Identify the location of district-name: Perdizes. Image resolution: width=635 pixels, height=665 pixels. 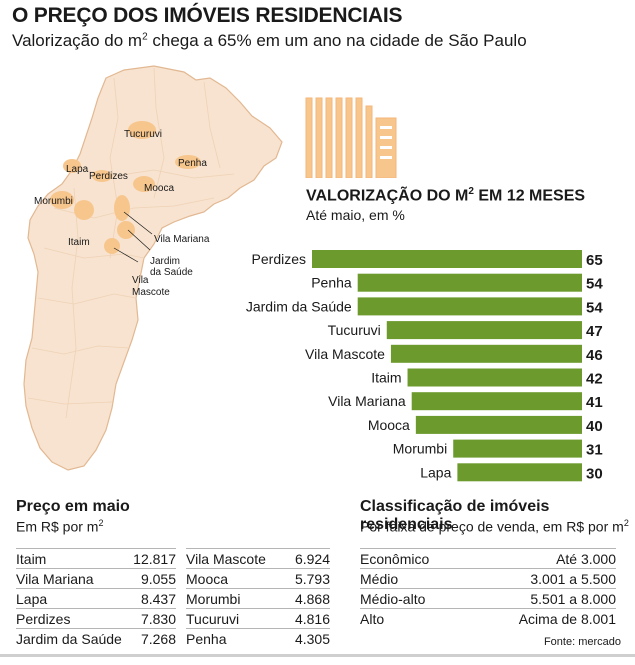
(73, 618).